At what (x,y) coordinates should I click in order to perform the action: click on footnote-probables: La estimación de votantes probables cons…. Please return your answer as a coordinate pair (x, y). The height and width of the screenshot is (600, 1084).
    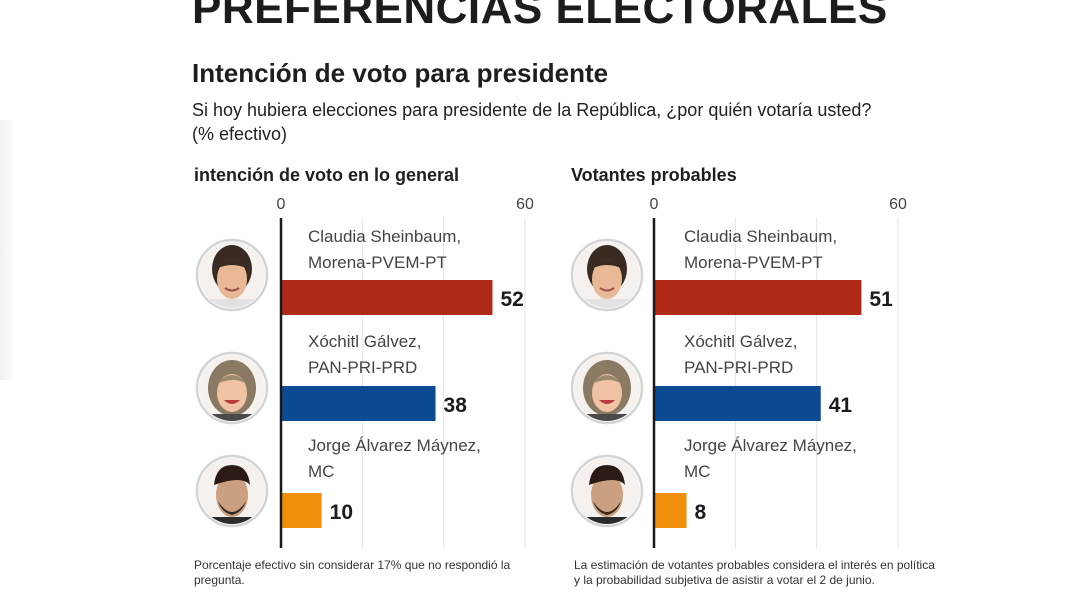
    Looking at the image, I should click on (754, 572).